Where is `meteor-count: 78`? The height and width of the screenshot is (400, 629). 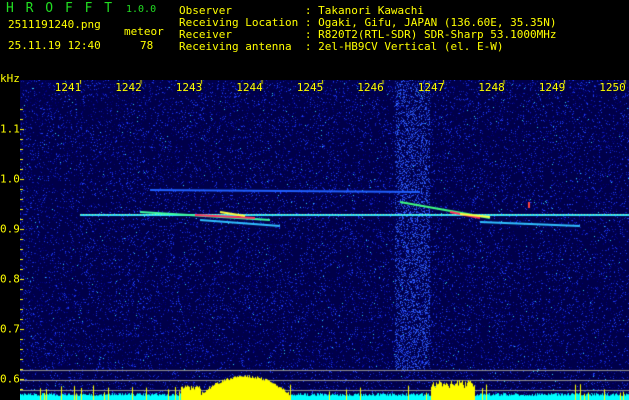
meteor-count: 78 is located at coordinates (147, 45).